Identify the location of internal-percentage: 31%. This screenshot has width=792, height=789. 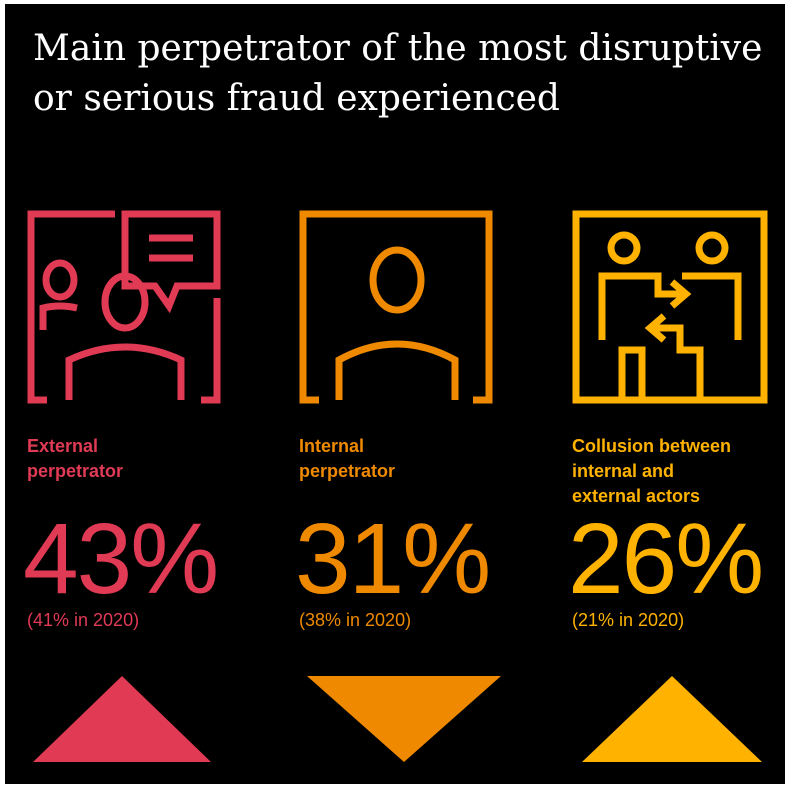
(393, 559).